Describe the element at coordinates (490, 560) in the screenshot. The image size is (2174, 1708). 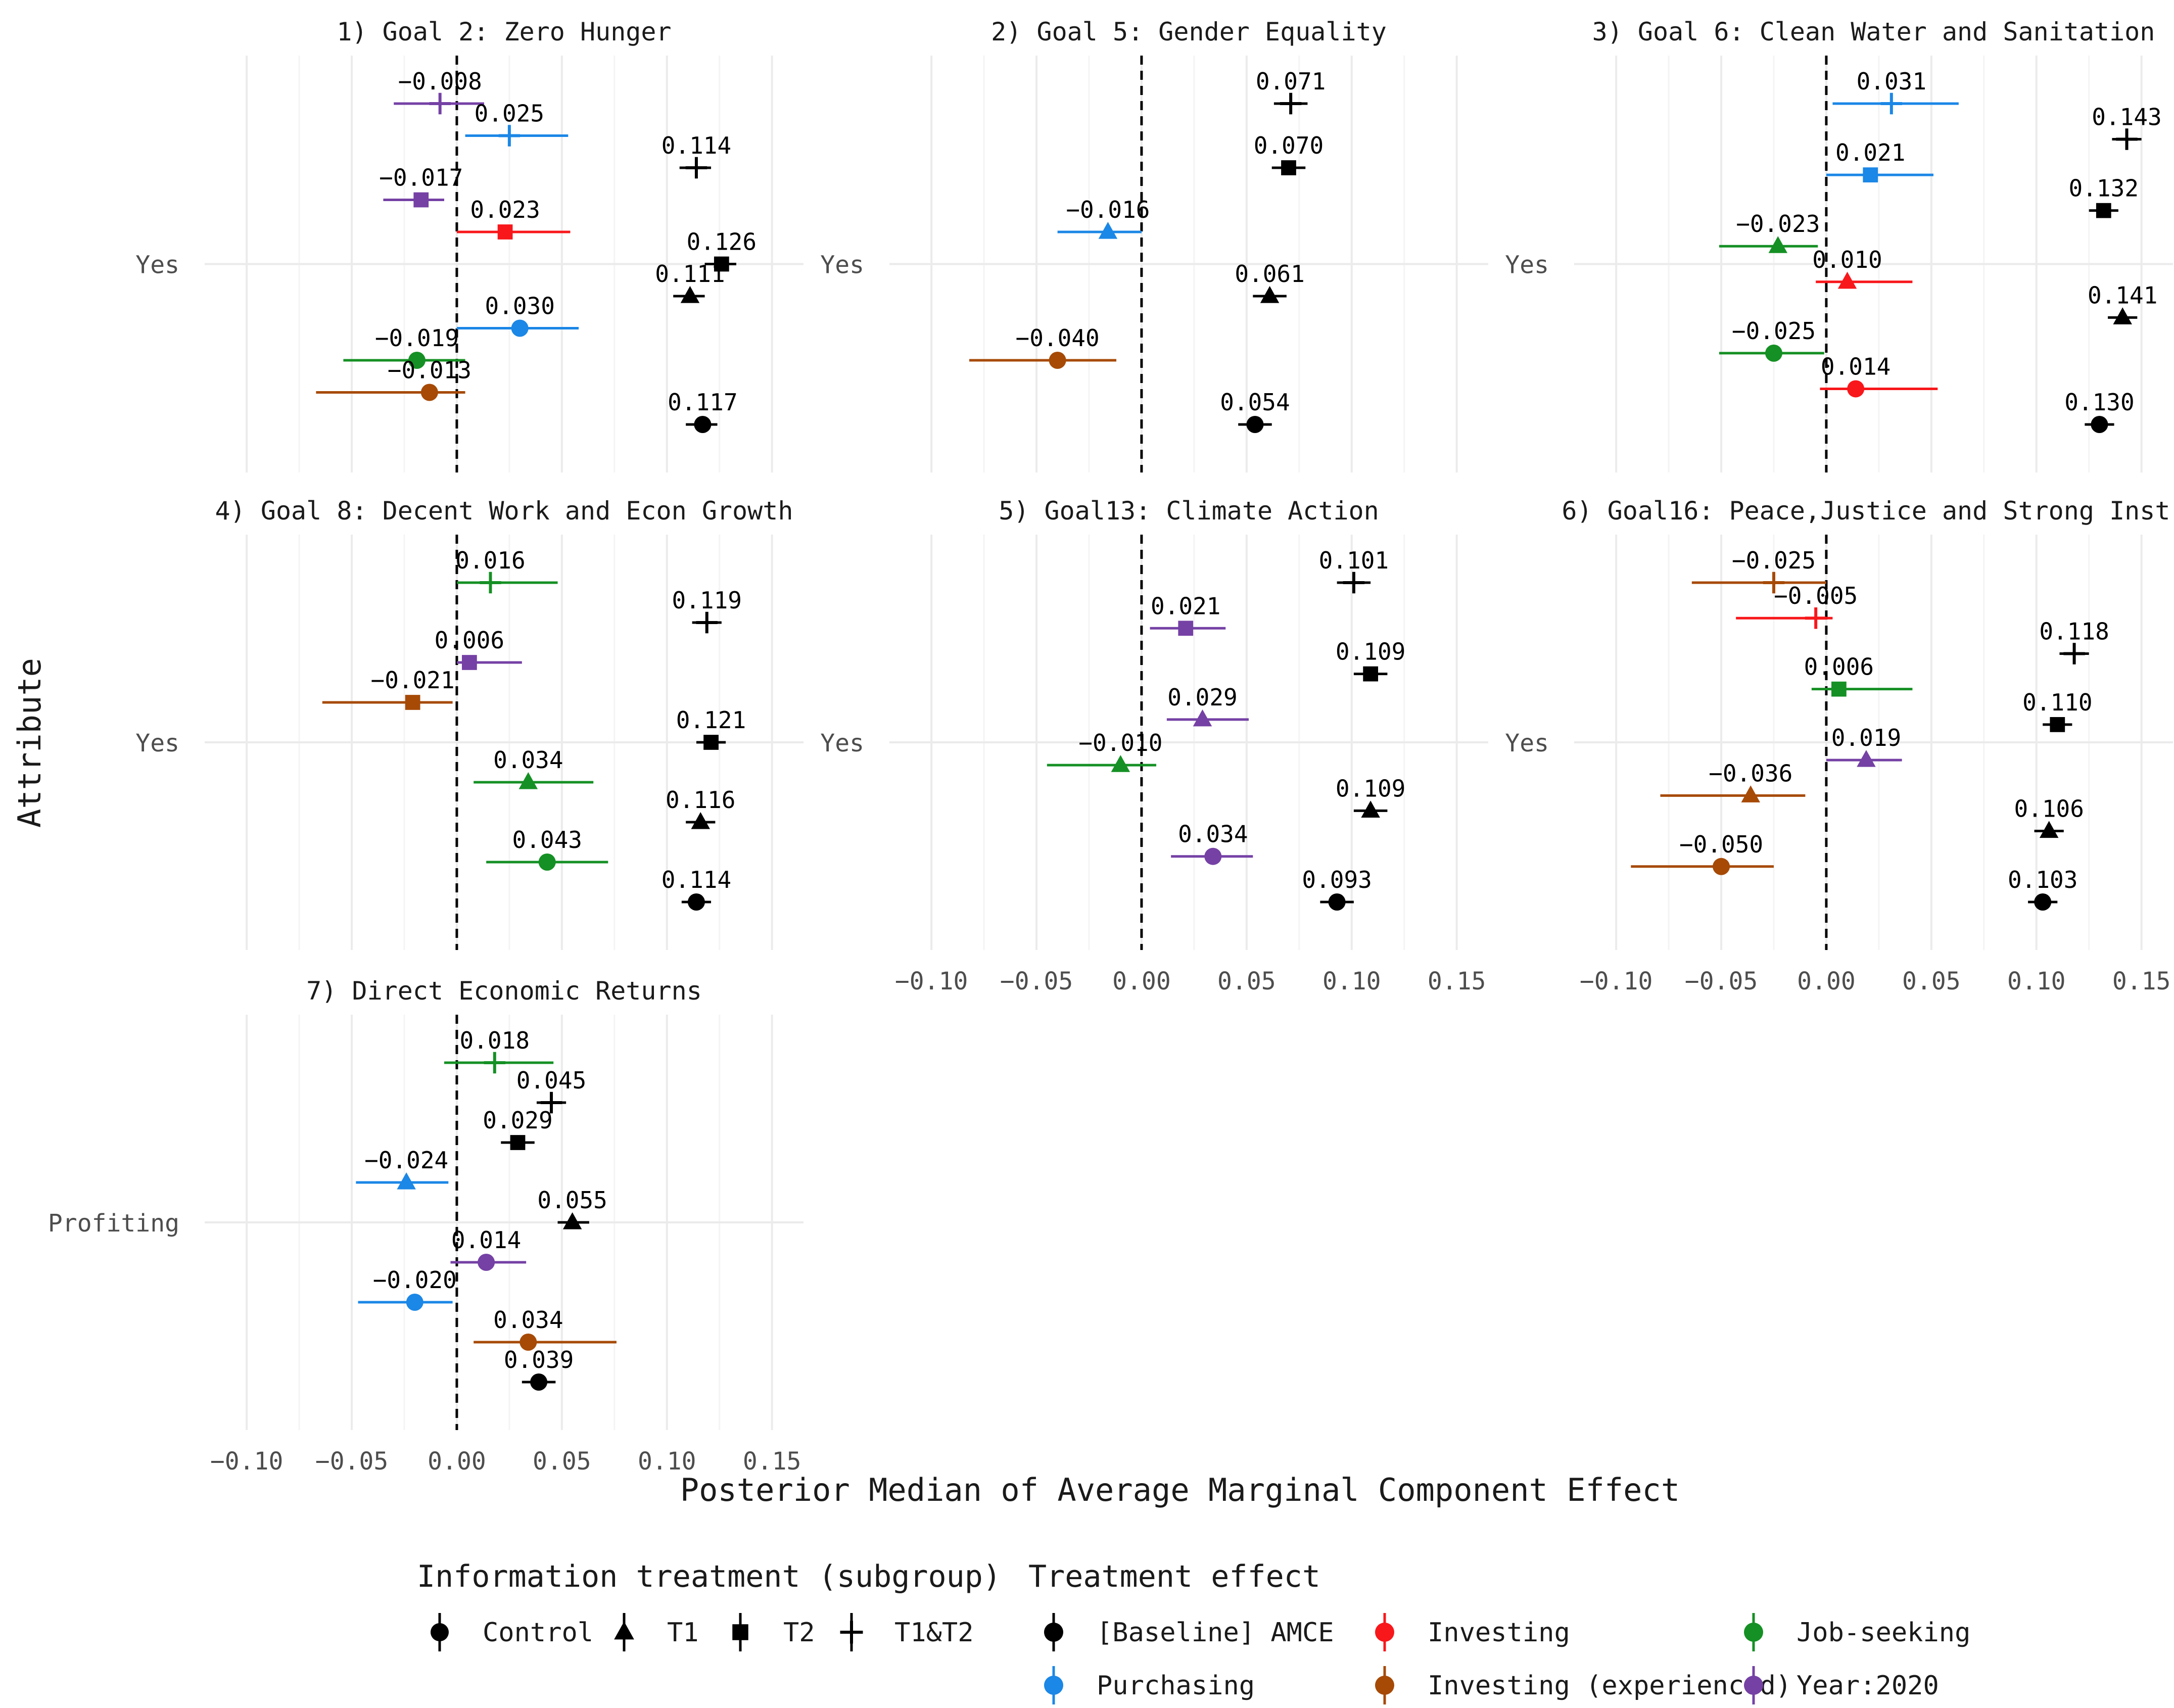
I see `value-label: 0.016` at that location.